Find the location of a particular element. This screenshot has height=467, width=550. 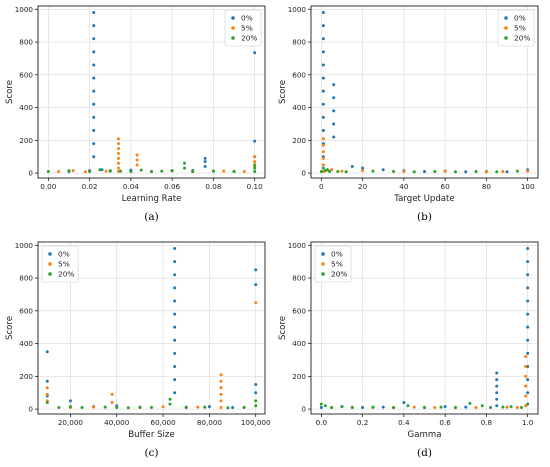

x-tick-label: 20,000 is located at coordinates (71, 422).